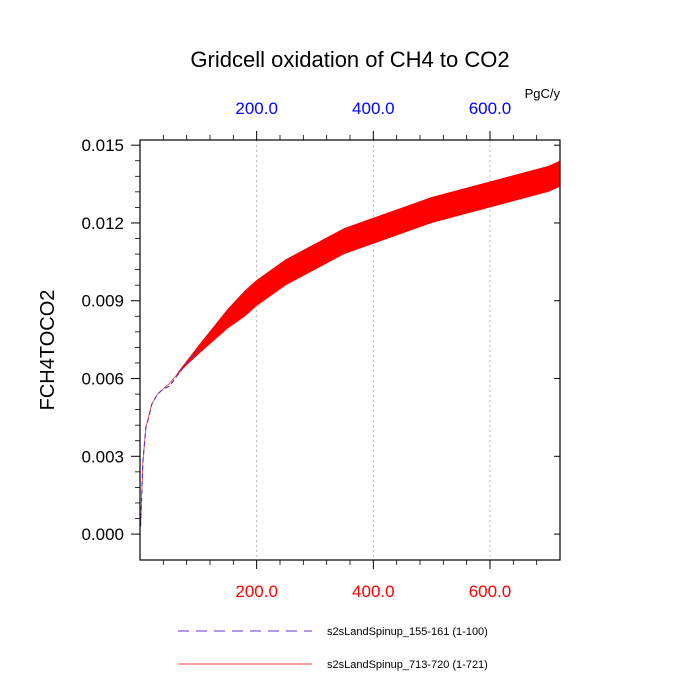 This screenshot has width=700, height=700. I want to click on y-tick-label: 0.009, so click(102, 301).